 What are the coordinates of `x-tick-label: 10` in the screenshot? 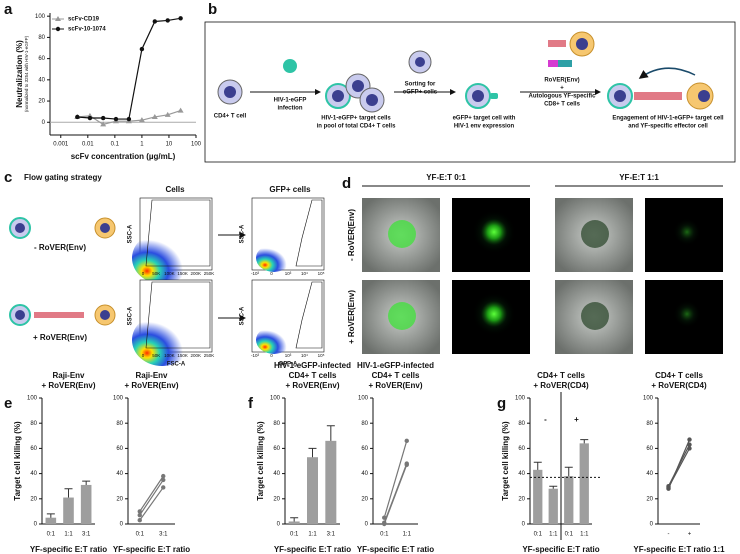 It's located at (169, 145).